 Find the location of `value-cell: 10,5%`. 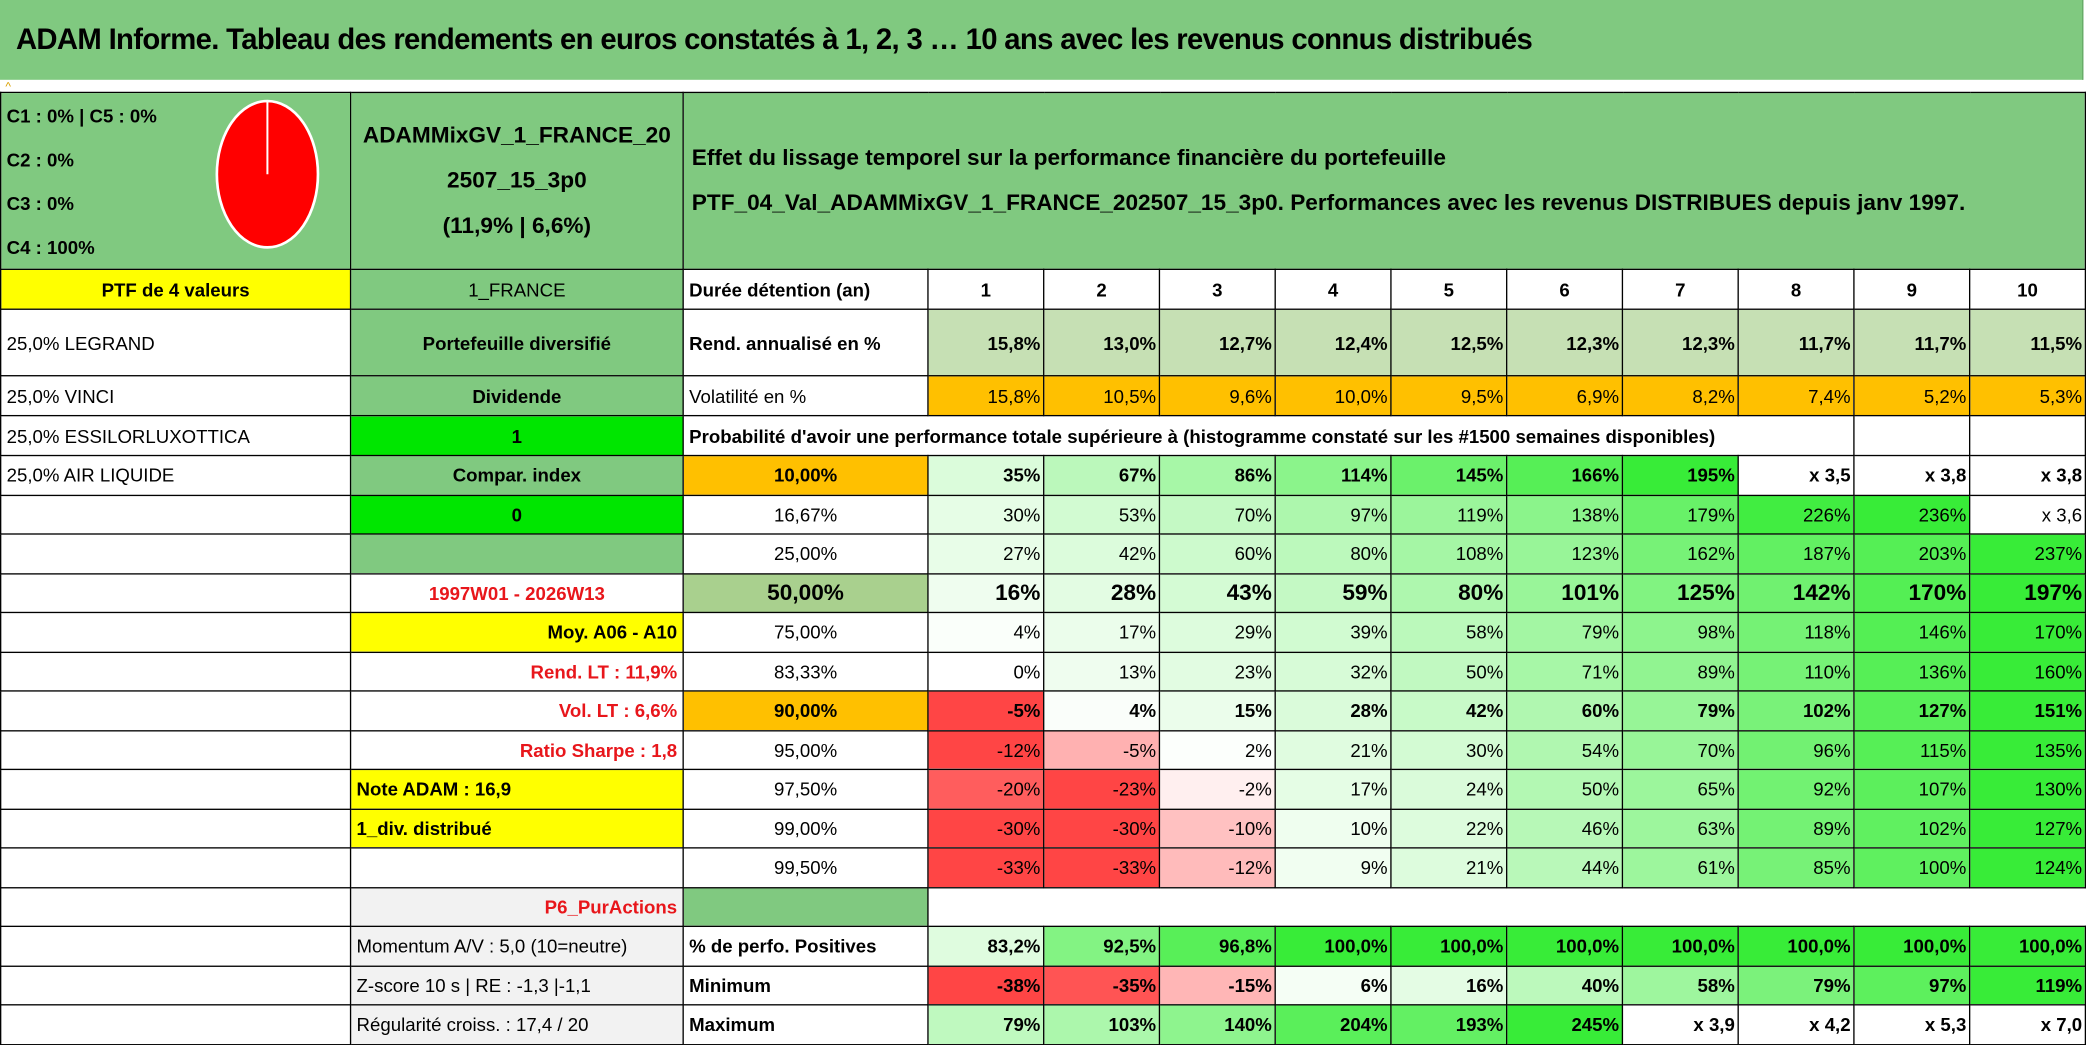

value-cell: 10,5% is located at coordinates (1102, 396).